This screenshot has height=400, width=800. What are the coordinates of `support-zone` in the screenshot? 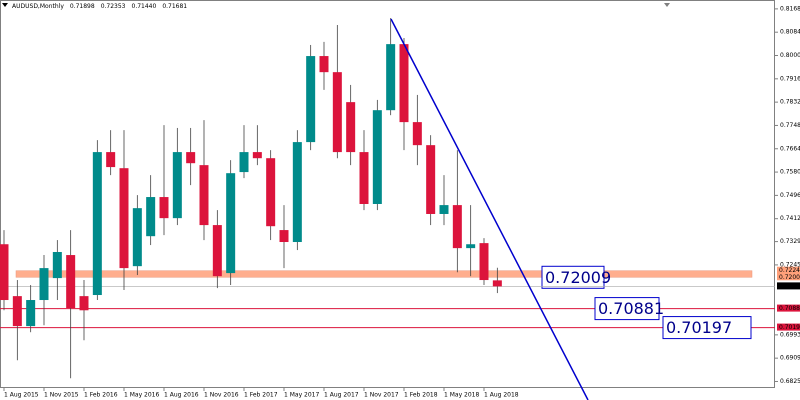 It's located at (384, 274).